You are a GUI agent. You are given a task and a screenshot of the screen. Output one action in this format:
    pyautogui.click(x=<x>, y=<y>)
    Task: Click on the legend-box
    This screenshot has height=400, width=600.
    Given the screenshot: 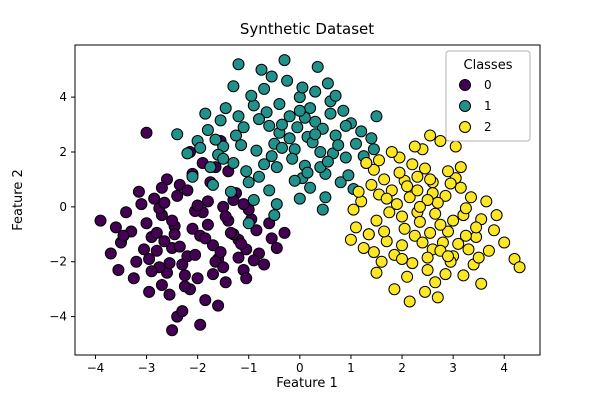 What is the action you would take?
    pyautogui.click(x=488, y=96)
    